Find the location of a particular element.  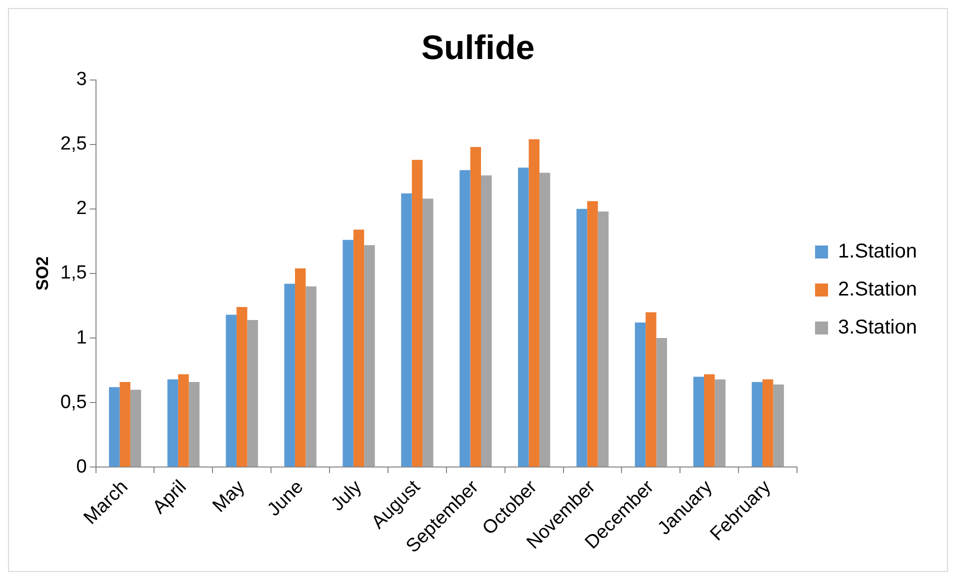

y-tick-label: 2 is located at coordinates (81, 209).